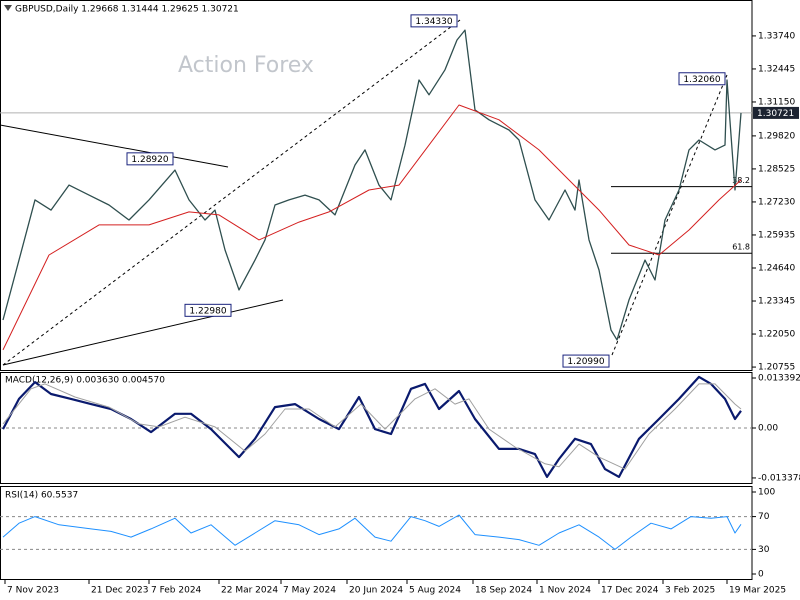 The image size is (800, 600). I want to click on price-label: 1.34330, so click(433, 22).